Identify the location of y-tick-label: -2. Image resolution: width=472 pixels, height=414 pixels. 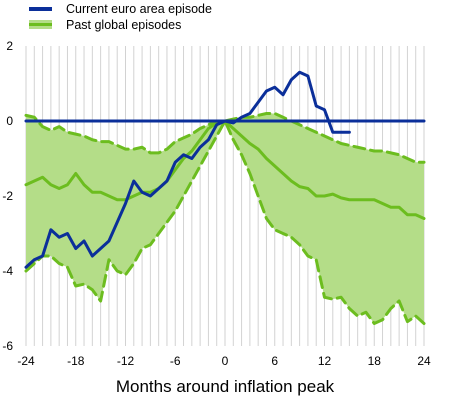
(7, 196).